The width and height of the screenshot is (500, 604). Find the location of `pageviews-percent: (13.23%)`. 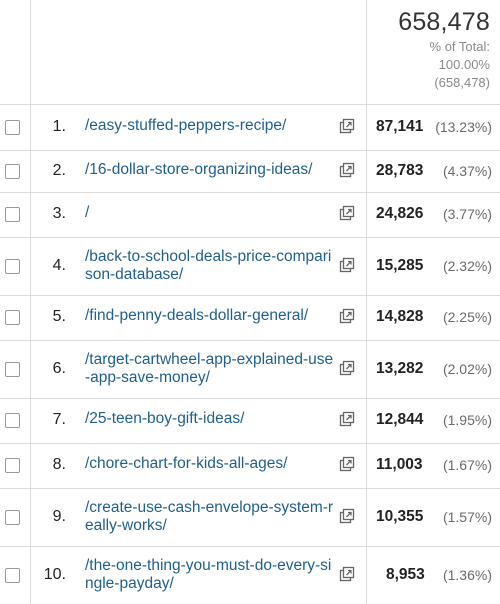

pageviews-percent: (13.23%) is located at coordinates (463, 127).